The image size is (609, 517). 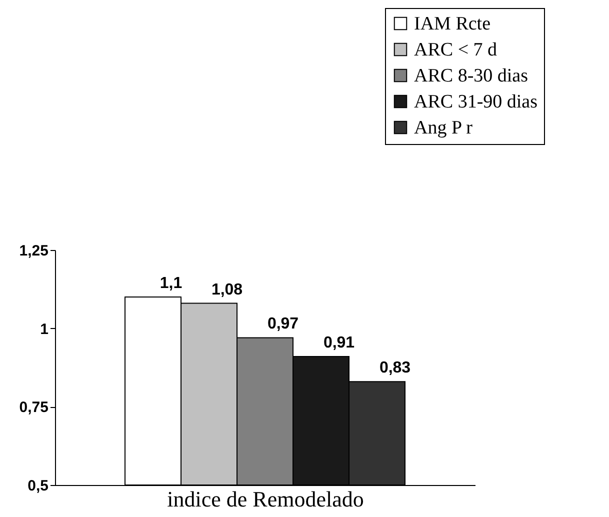 What do you see at coordinates (444, 128) in the screenshot?
I see `legend-label: Ang P r` at bounding box center [444, 128].